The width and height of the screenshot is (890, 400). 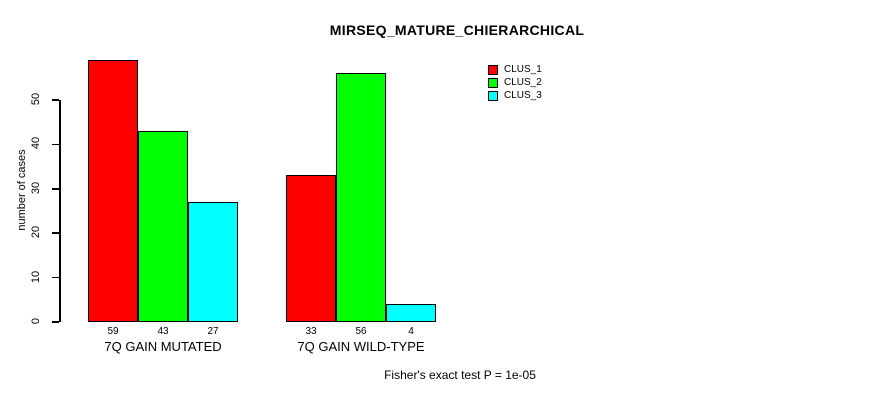 What do you see at coordinates (163, 226) in the screenshot?
I see `bar-clus-2-7q-gain-mutated` at bounding box center [163, 226].